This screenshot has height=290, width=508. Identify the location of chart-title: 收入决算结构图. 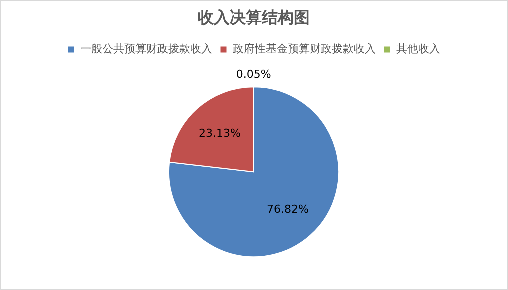
(254, 17).